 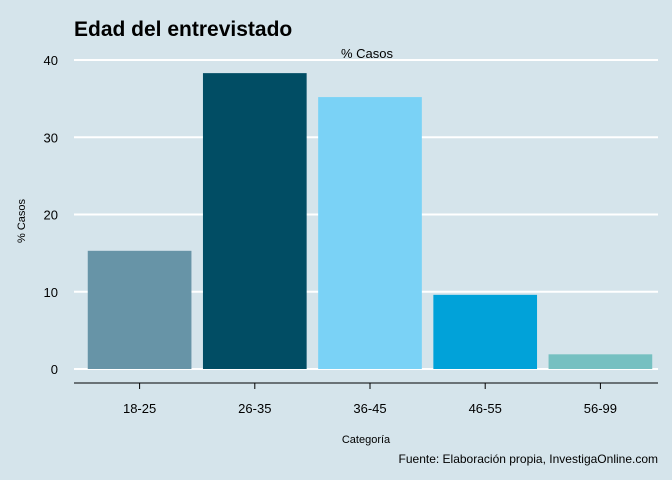 I want to click on y-tick-label: 10, so click(x=51, y=292).